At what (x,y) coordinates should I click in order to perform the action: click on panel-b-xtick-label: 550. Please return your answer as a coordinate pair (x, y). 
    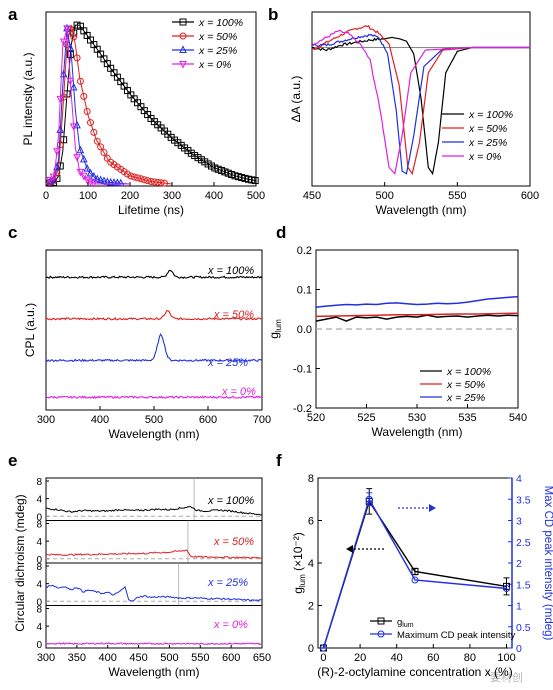
    Looking at the image, I should click on (457, 196).